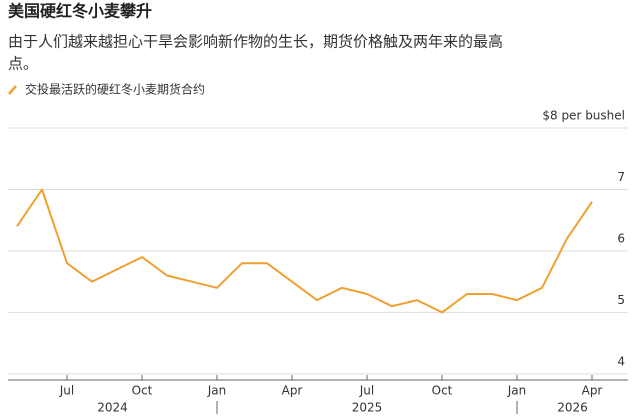 The image size is (637, 419). Describe the element at coordinates (367, 408) in the screenshot. I see `year-label: 2025` at that location.